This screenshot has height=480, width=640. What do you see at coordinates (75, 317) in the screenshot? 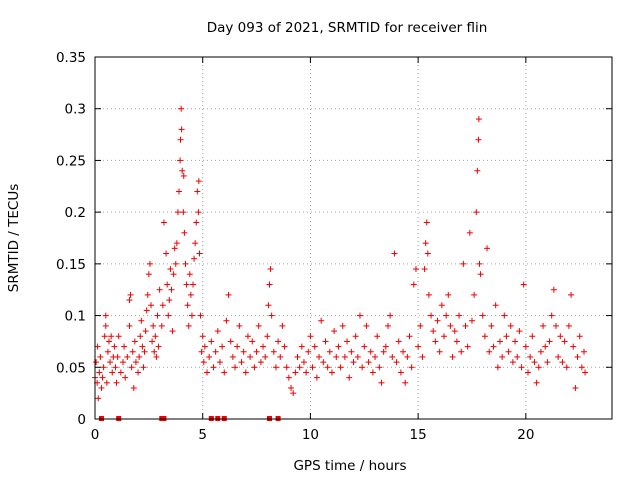
I see `y-tick-label: 0.1` at bounding box center [75, 317].